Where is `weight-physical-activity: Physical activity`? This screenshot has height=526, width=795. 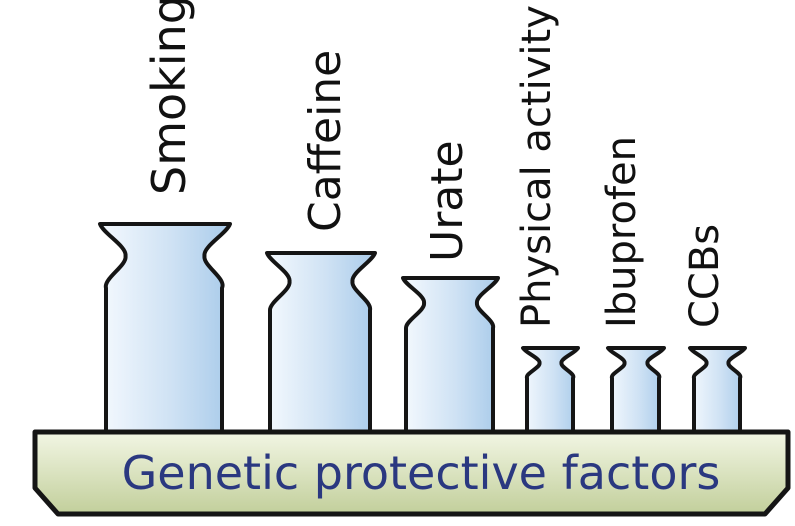 weight-physical-activity: Physical activity is located at coordinates (547, 219).